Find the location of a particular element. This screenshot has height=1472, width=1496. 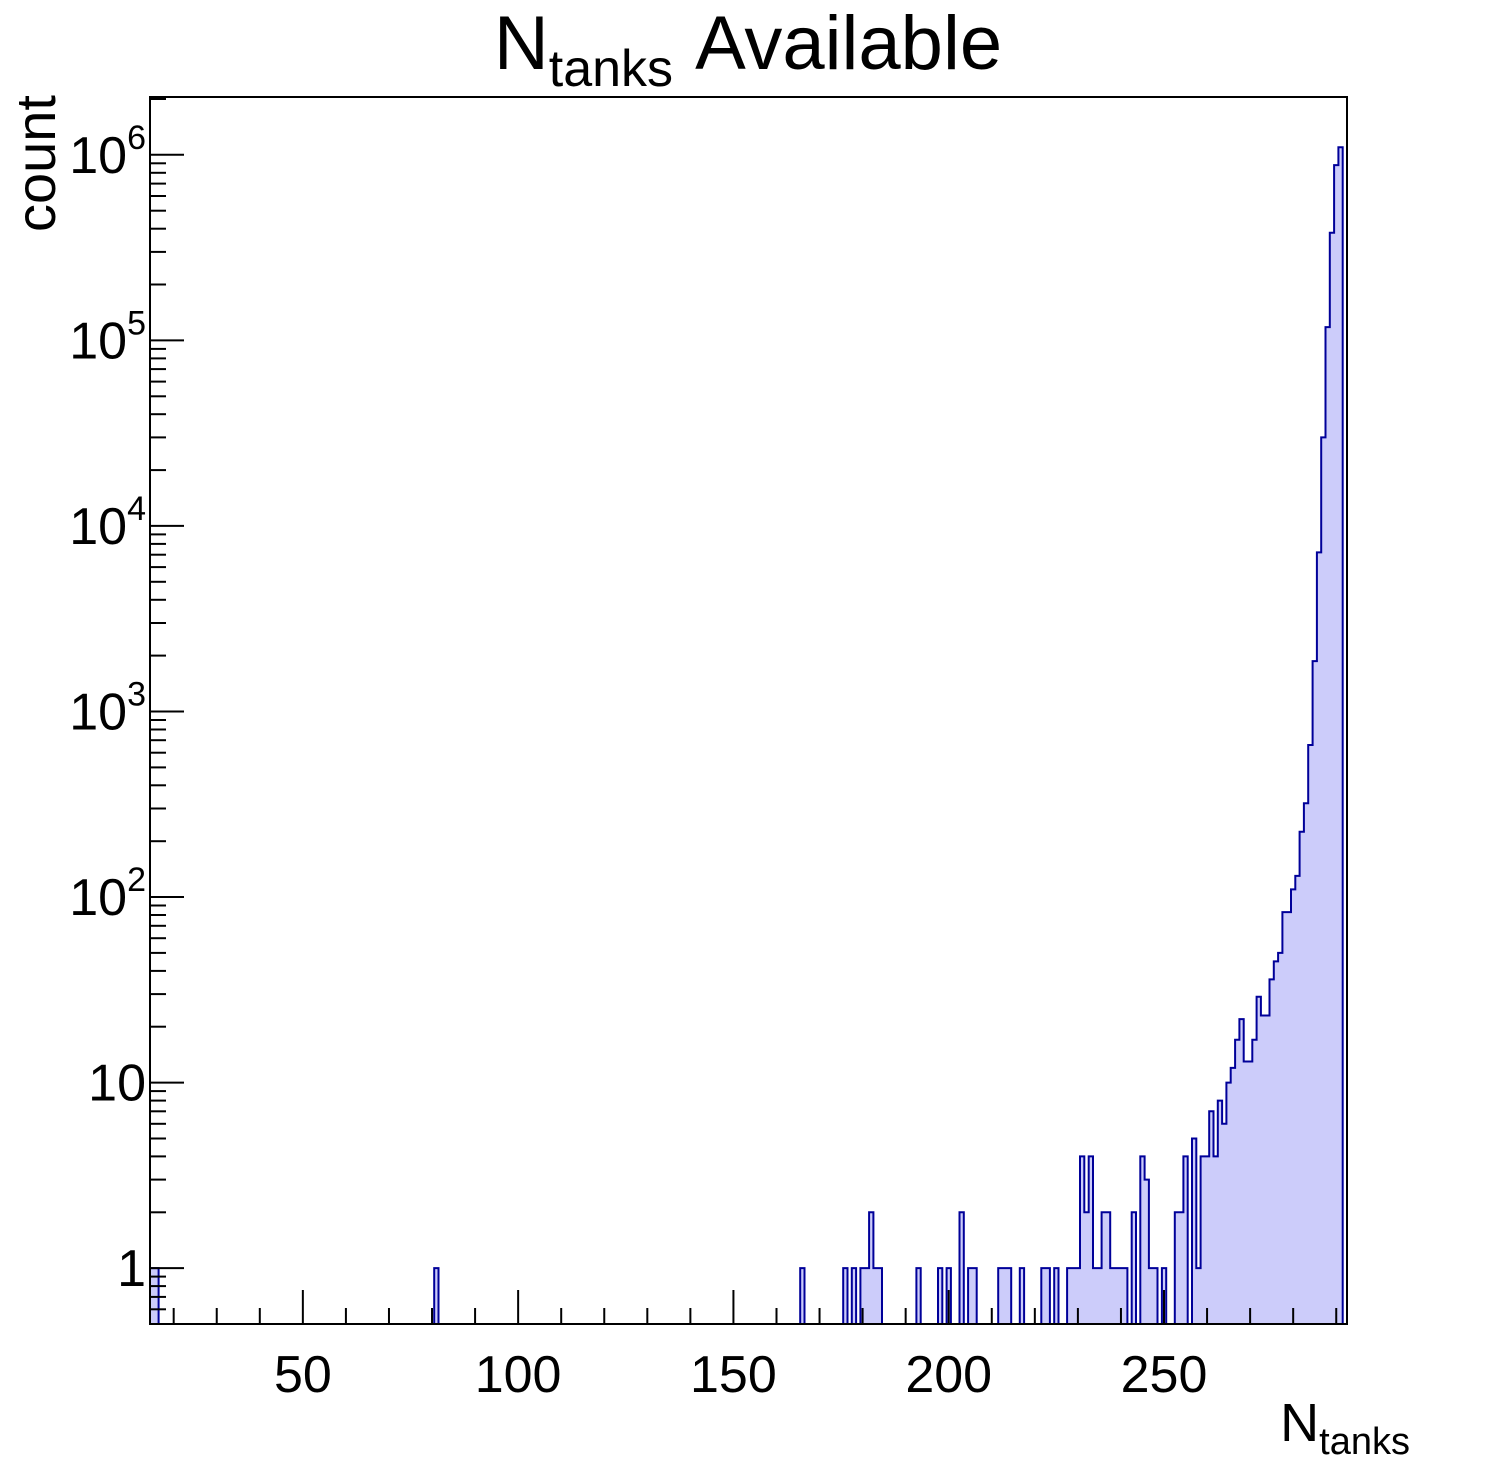

chart-title: Ntanks Available is located at coordinates (748, 52).